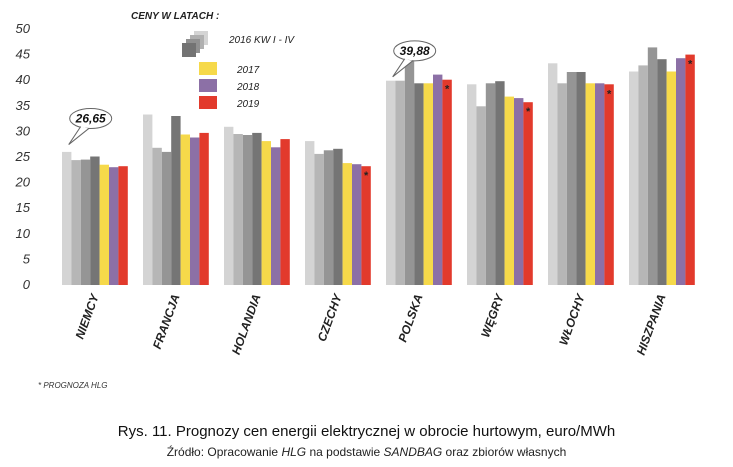 Image resolution: width=733 pixels, height=467 pixels. Describe the element at coordinates (27, 284) in the screenshot. I see `y-tick-label: 0` at that location.